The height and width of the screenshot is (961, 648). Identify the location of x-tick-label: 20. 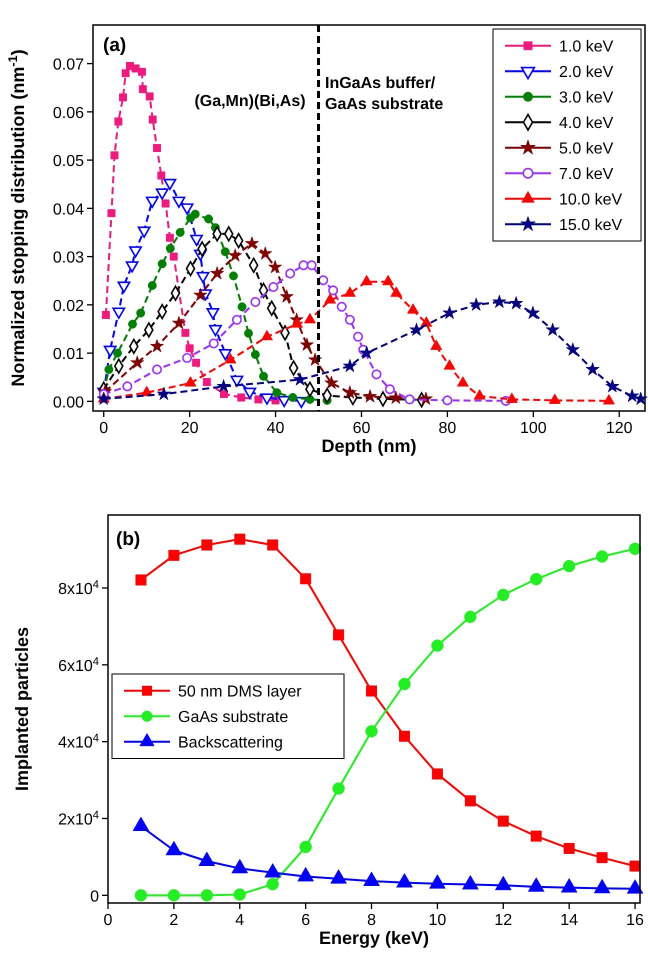
(189, 428).